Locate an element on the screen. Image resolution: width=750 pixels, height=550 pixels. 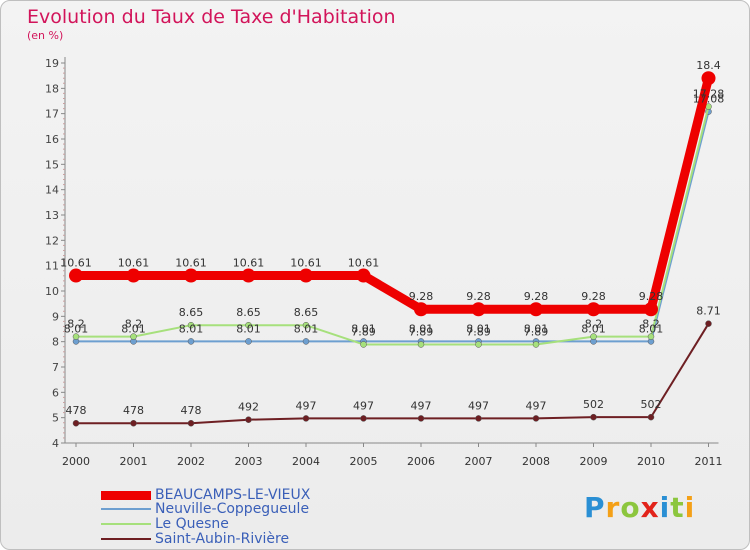
legend-label: Saint-Aubin-Rivière is located at coordinates (222, 539).